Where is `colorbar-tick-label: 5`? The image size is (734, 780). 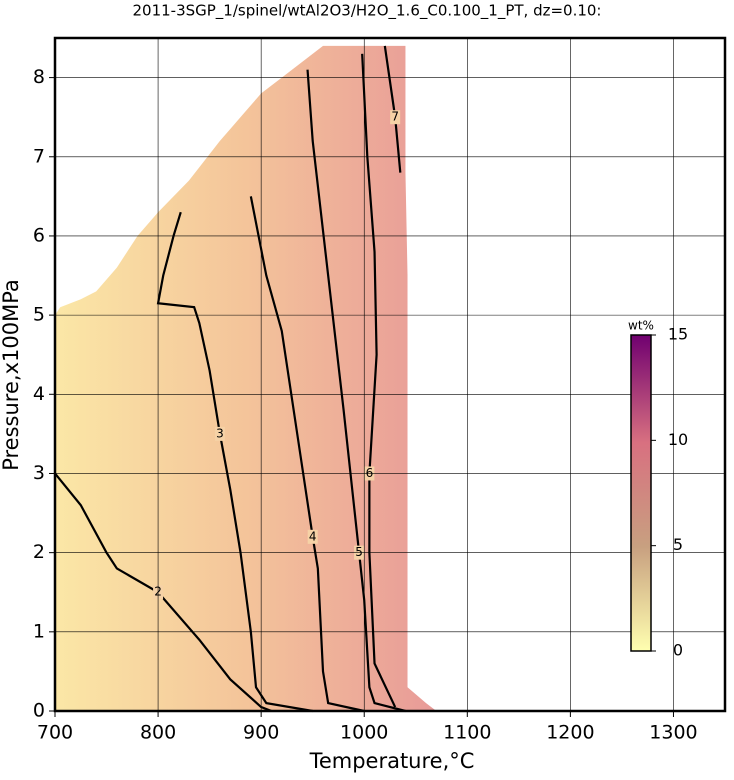 colorbar-tick-label: 5 is located at coordinates (678, 544).